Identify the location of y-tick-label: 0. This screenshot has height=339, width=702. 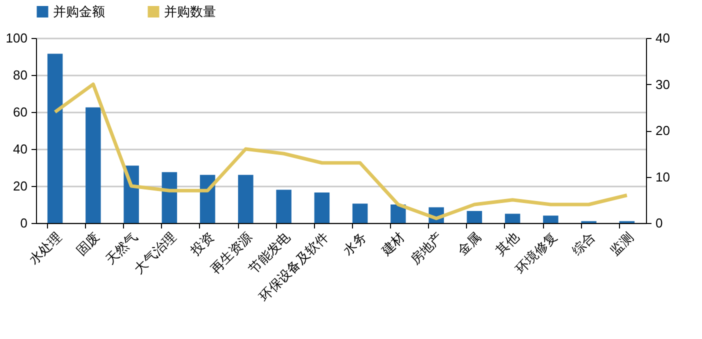
(24, 223).